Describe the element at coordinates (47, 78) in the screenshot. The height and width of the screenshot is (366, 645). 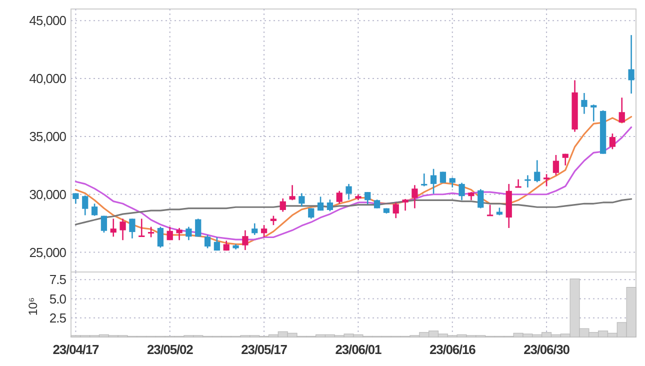
I see `y-tick-label: 40,000` at that location.